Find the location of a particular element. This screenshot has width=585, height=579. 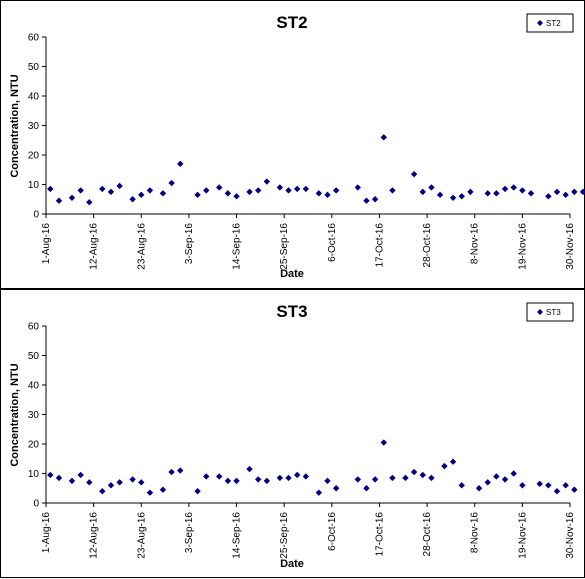

y-tick-label: 20 is located at coordinates (34, 445).